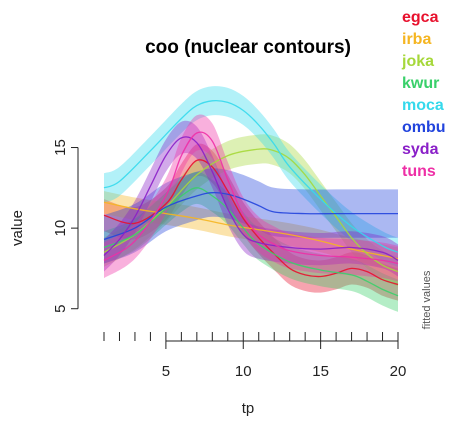 The width and height of the screenshot is (454, 427). I want to click on legend: egca irba joka kwur moca ombu syda tuns, so click(423, 94).